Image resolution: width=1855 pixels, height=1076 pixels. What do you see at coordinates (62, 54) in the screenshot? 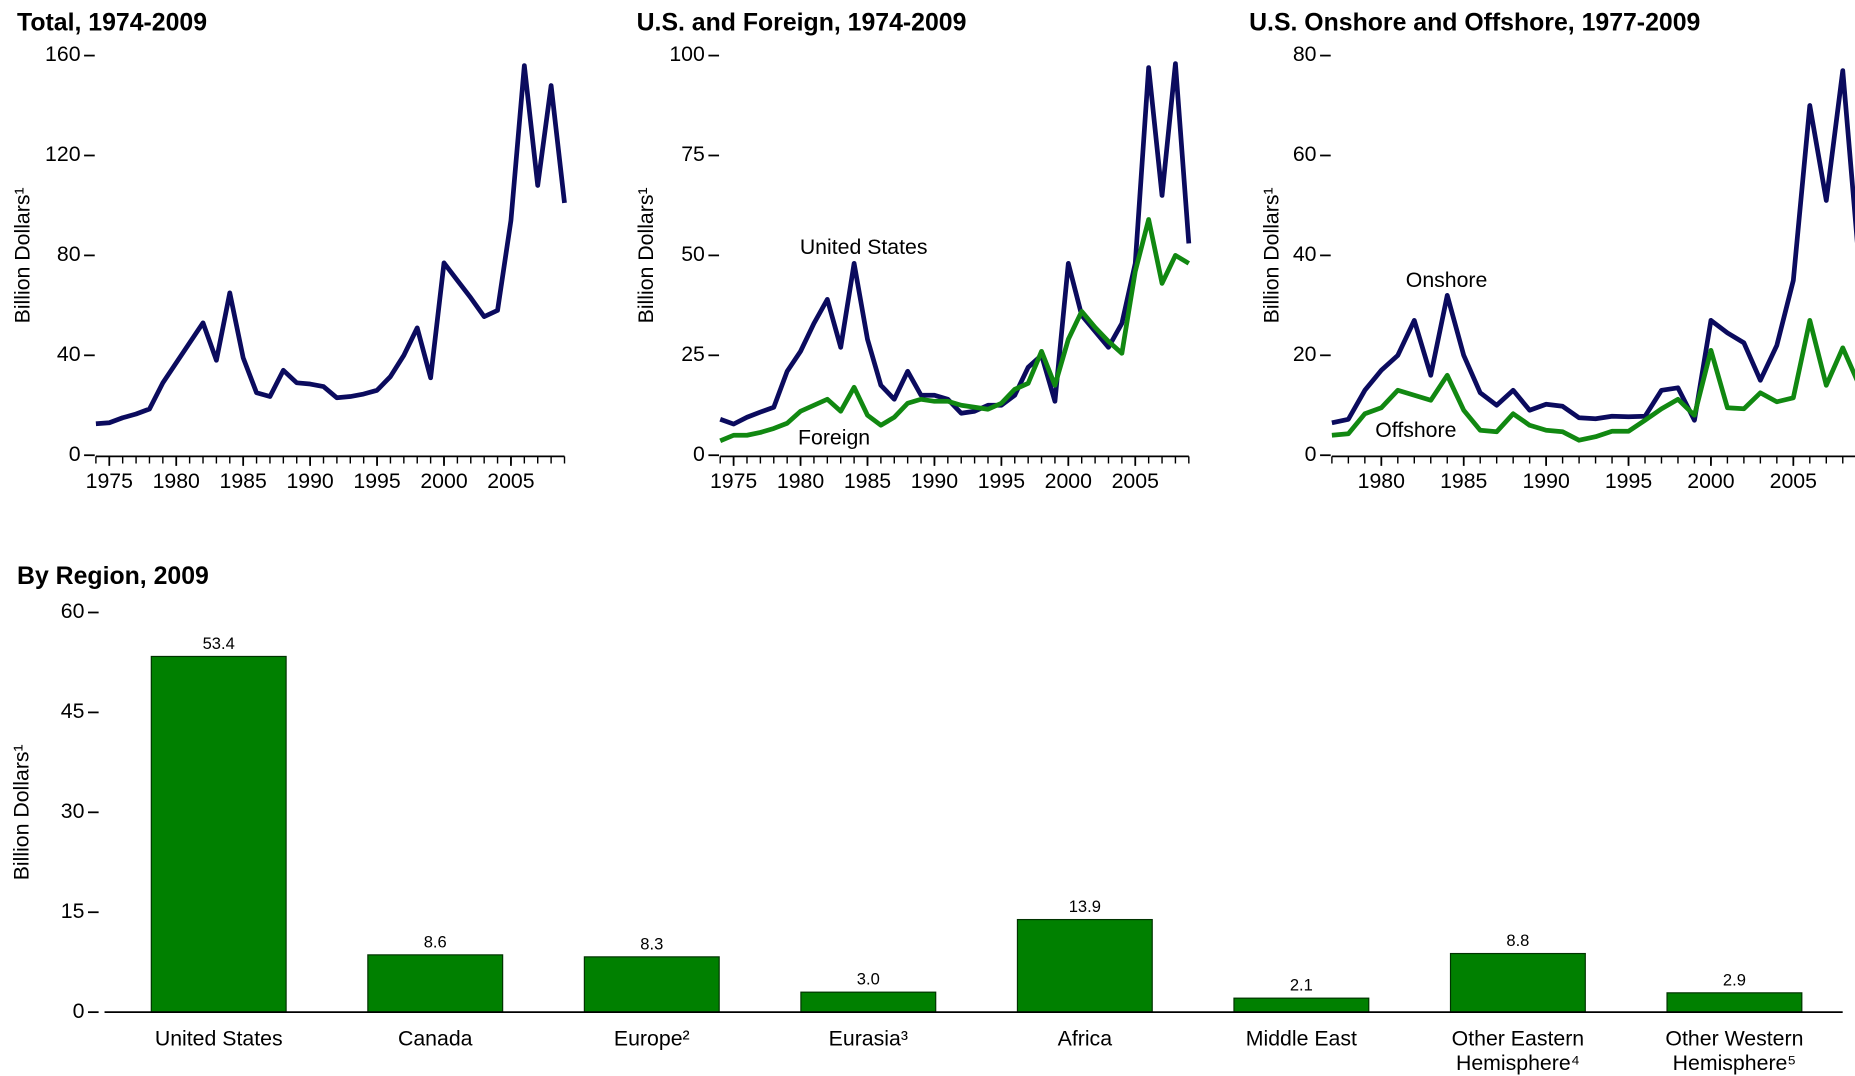
I see `y-tick-label: 160` at bounding box center [62, 54].